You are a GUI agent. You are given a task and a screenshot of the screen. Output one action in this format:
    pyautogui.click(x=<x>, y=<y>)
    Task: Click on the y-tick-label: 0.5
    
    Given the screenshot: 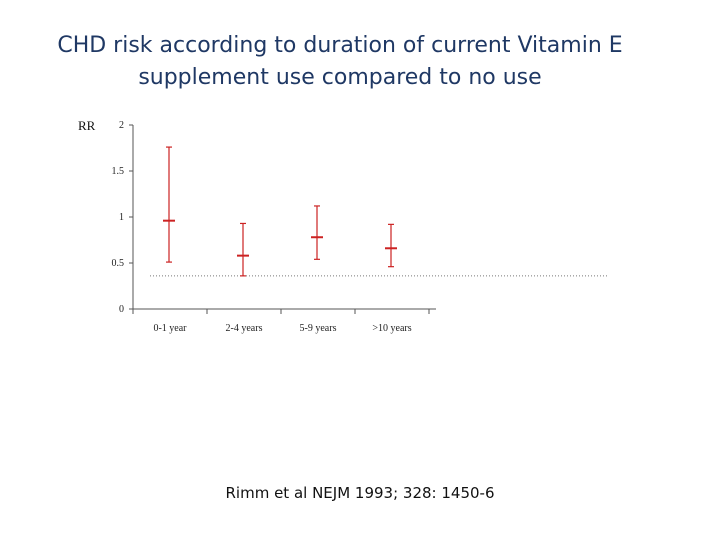 What is the action you would take?
    pyautogui.click(x=118, y=263)
    